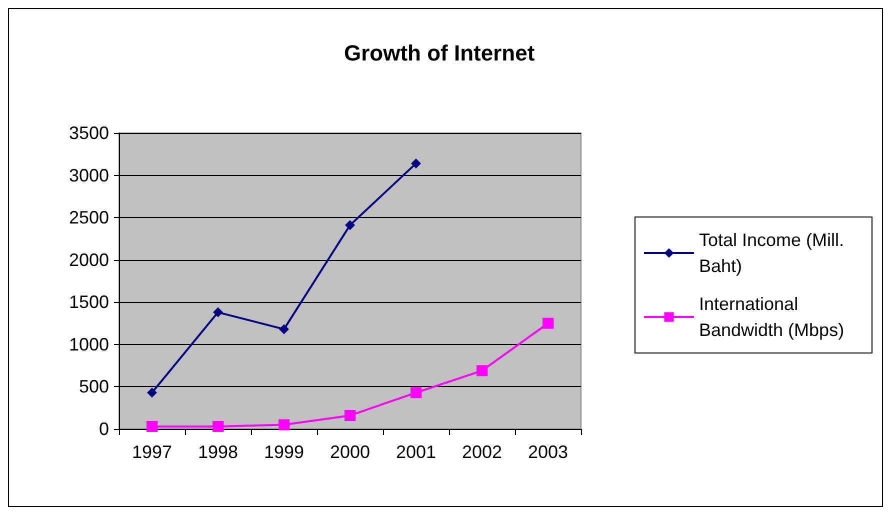 This screenshot has height=515, width=891. Describe the element at coordinates (88, 344) in the screenshot. I see `y-tick-label: 1000` at that location.